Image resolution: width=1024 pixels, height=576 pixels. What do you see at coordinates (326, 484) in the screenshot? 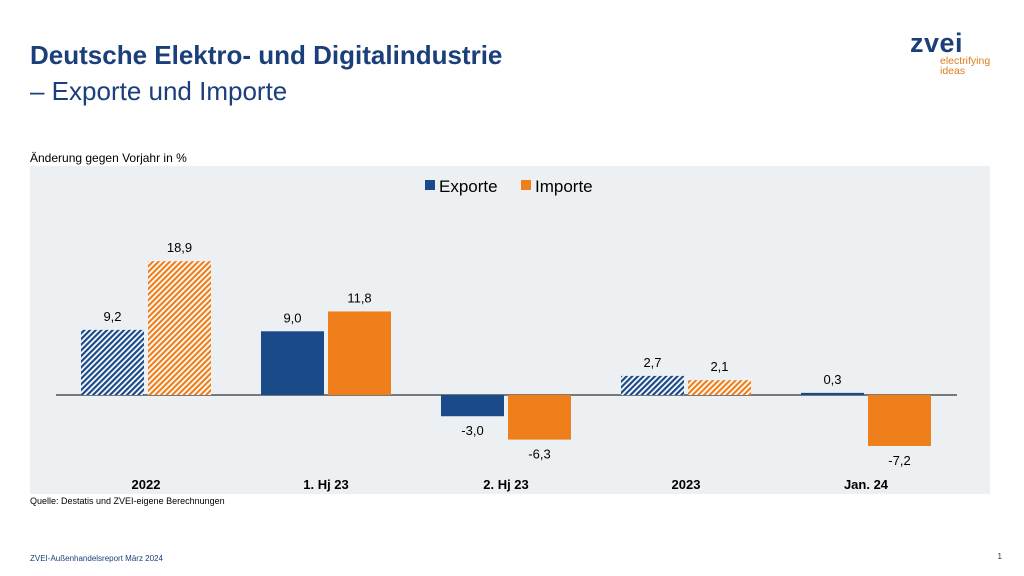
I see `x-tick-label: 1. Hj 23` at bounding box center [326, 484].